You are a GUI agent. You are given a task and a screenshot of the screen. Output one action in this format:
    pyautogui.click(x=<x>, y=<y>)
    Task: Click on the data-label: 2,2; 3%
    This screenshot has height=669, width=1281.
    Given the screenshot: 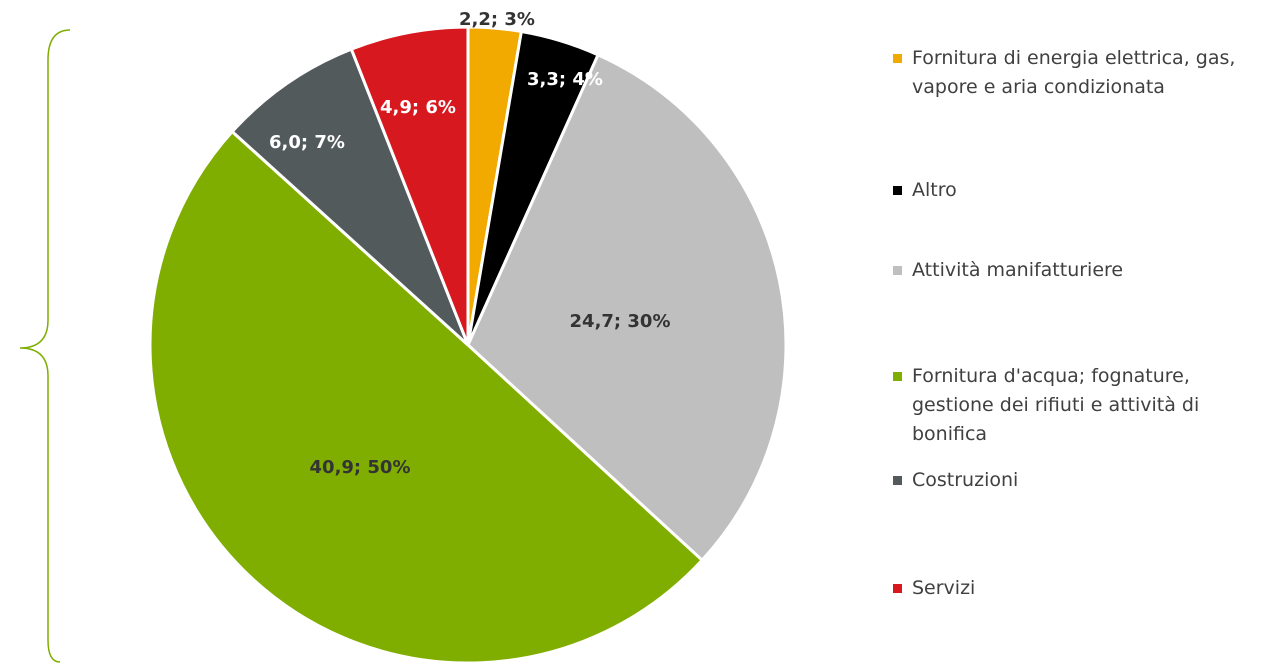 What is the action you would take?
    pyautogui.click(x=497, y=19)
    